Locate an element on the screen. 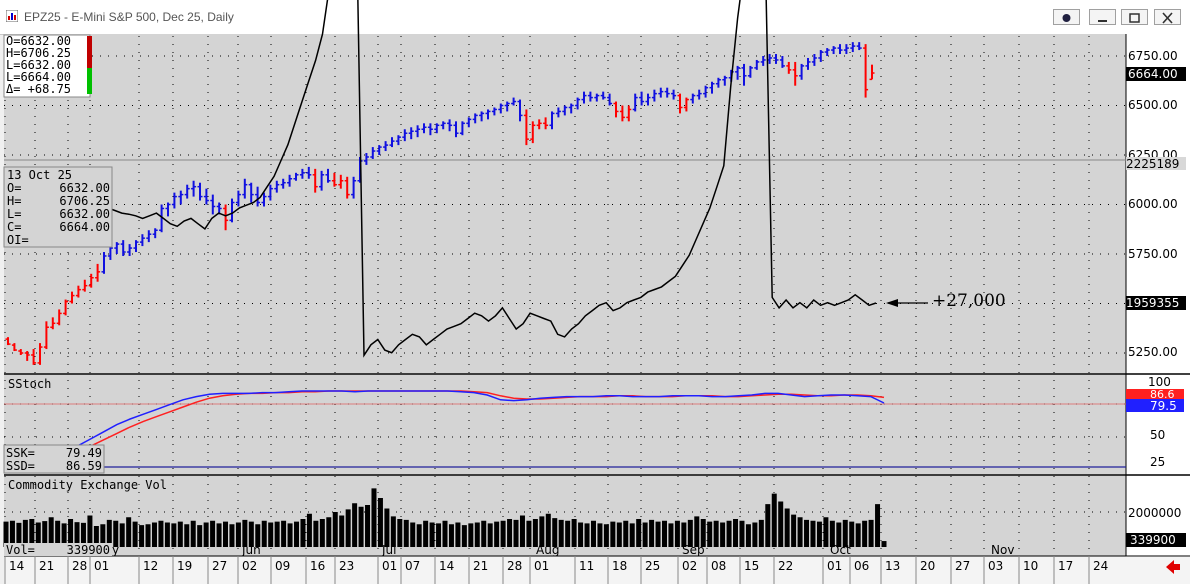  date-label: 18 is located at coordinates (619, 566).